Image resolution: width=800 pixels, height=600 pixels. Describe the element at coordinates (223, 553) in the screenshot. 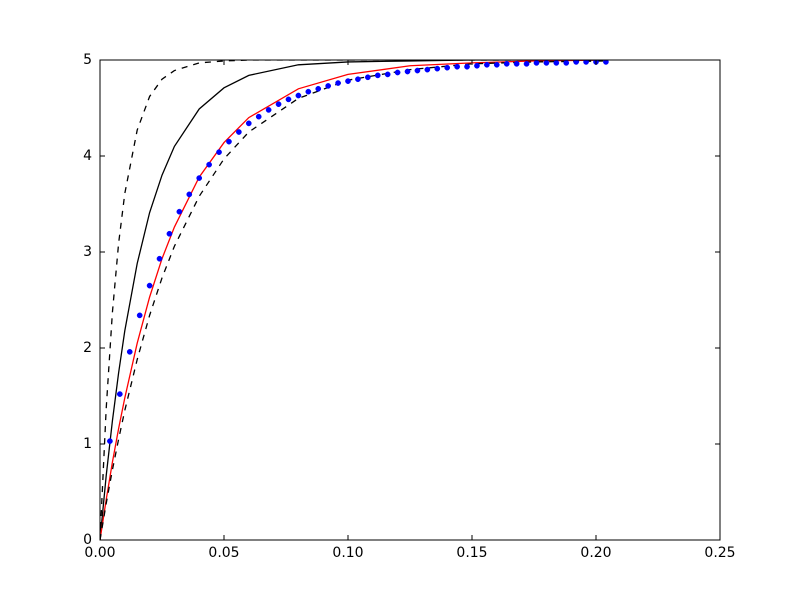

I see `x-tick-label: 0.05` at that location.